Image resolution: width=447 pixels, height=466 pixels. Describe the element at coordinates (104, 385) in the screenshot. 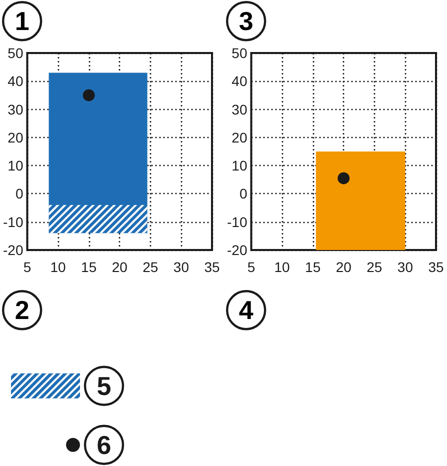

I see `legend-label: 5` at that location.